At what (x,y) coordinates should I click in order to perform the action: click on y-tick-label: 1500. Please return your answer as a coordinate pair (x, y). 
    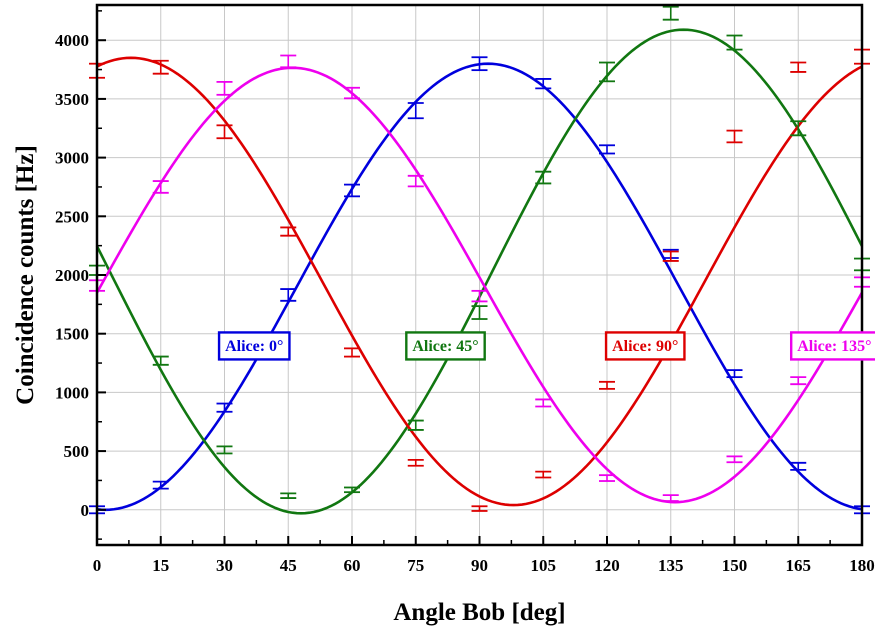
    Looking at the image, I should click on (72, 334).